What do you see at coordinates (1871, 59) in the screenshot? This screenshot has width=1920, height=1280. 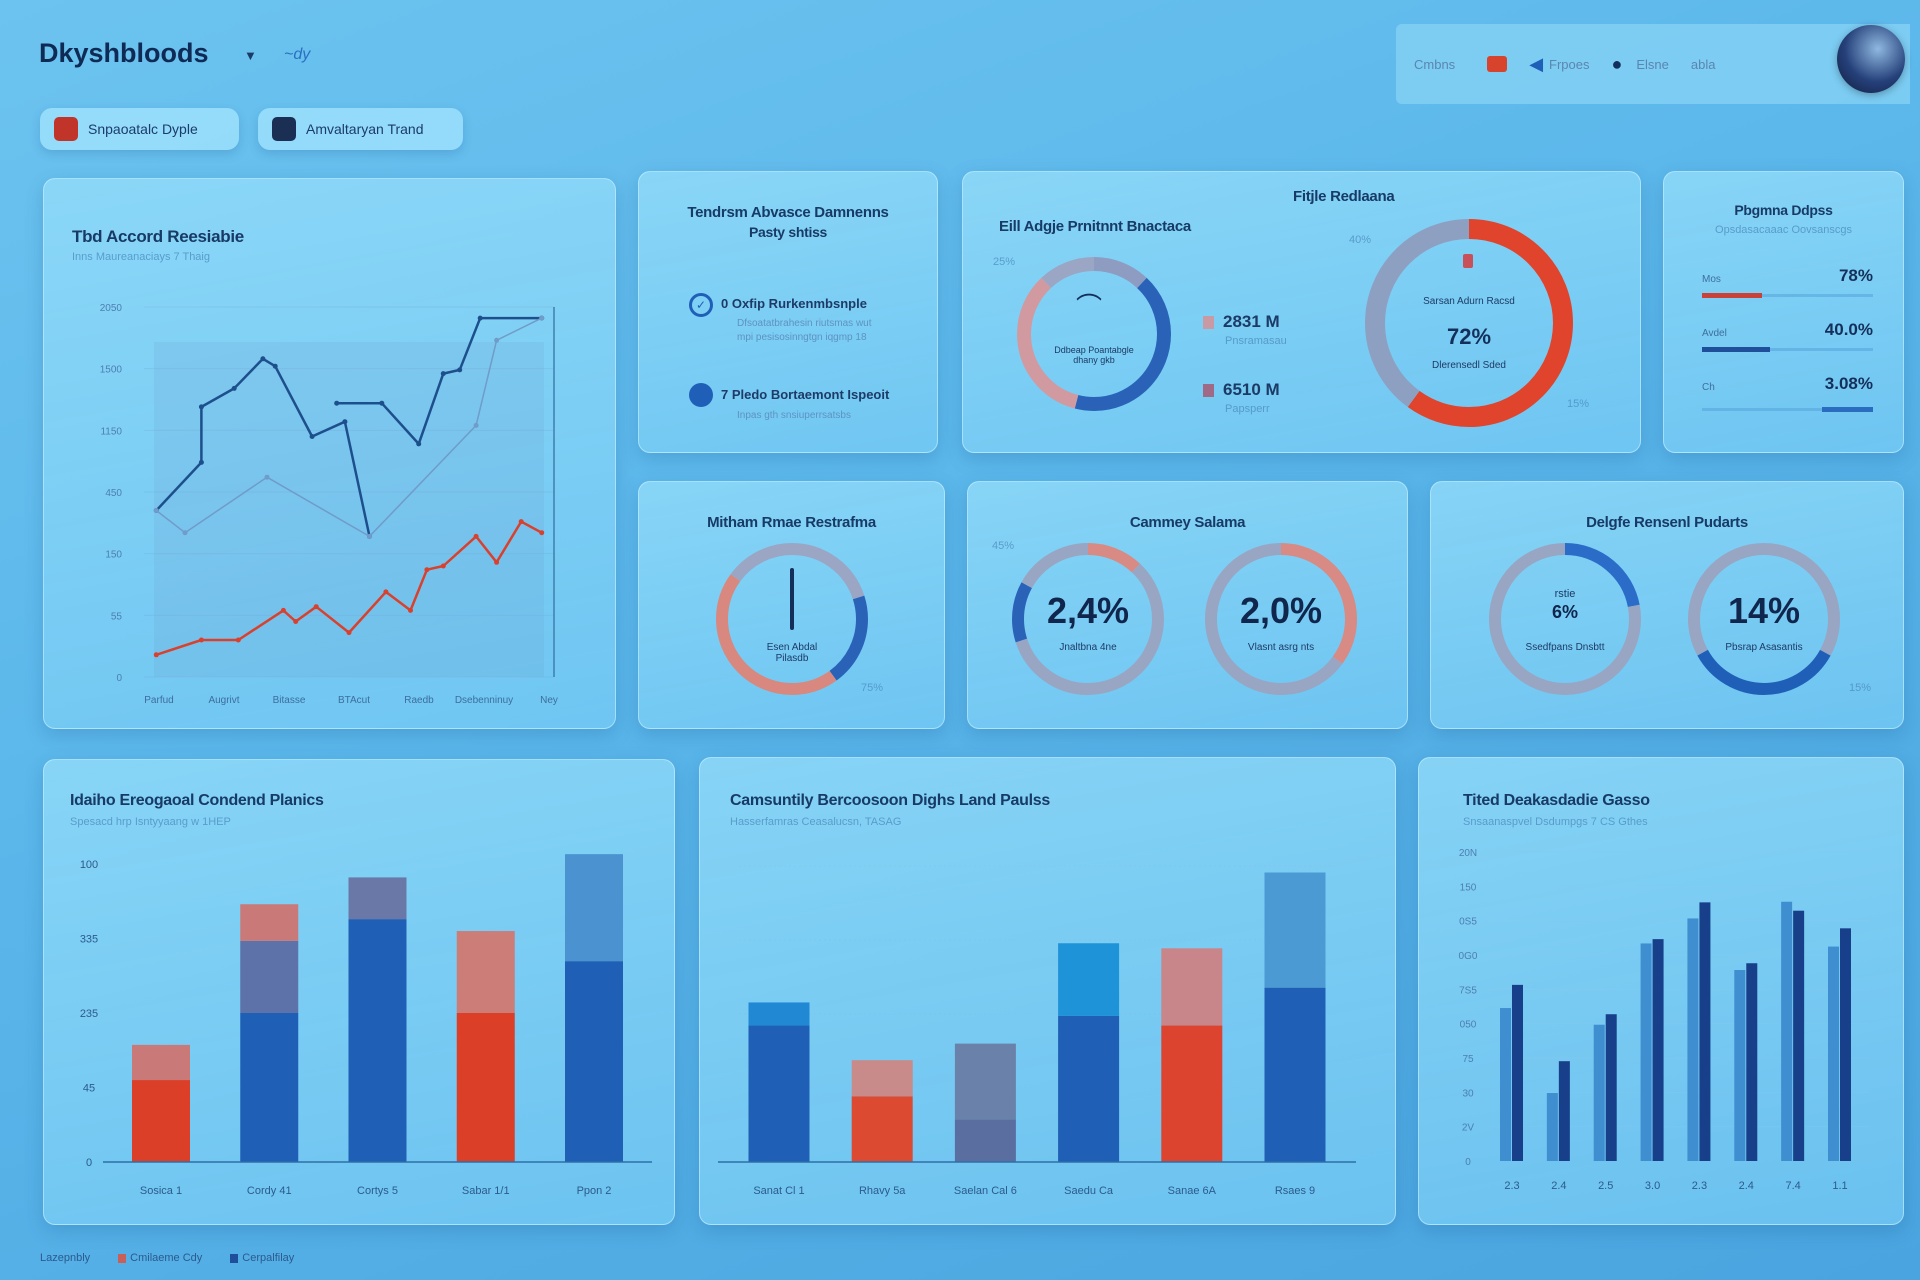 I see `avatar` at bounding box center [1871, 59].